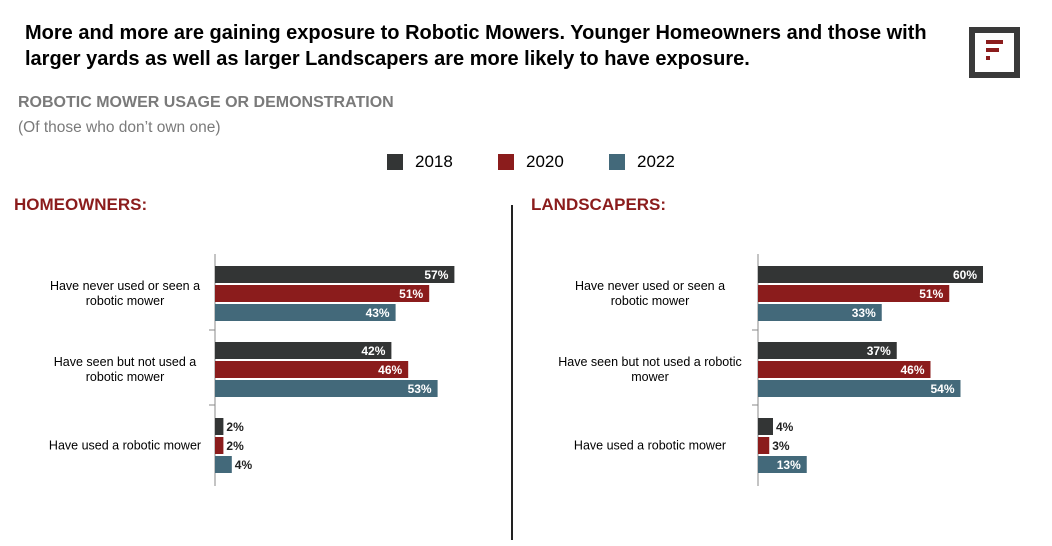 This screenshot has width=1052, height=546. Describe the element at coordinates (125, 369) in the screenshot. I see `homeowners-category-label: Have seen but not used a robotic mower` at that location.